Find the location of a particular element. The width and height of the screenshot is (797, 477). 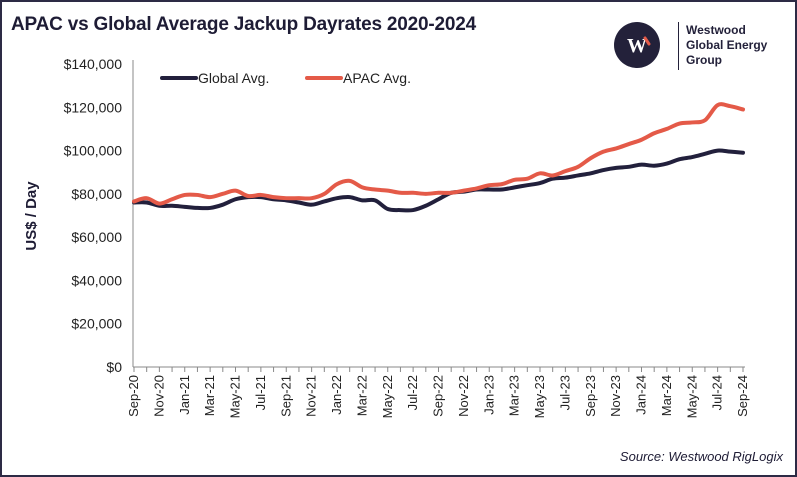

x-tick-label: Nov-23 is located at coordinates (615, 396).